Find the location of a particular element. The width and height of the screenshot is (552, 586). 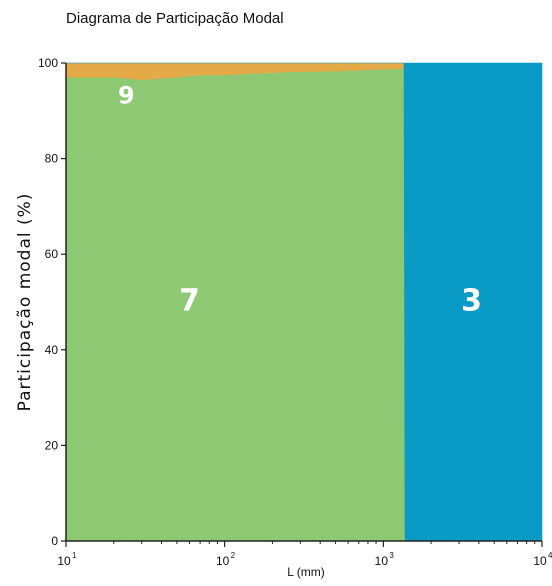

chart-title: Diagrama de Participação Modal is located at coordinates (175, 18).